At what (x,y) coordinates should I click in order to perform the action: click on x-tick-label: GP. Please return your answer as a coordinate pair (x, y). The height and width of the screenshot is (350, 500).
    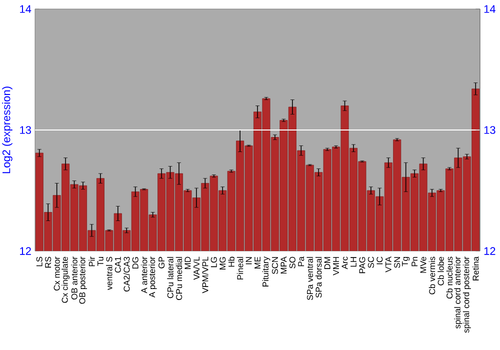
    Looking at the image, I should click on (161, 262).